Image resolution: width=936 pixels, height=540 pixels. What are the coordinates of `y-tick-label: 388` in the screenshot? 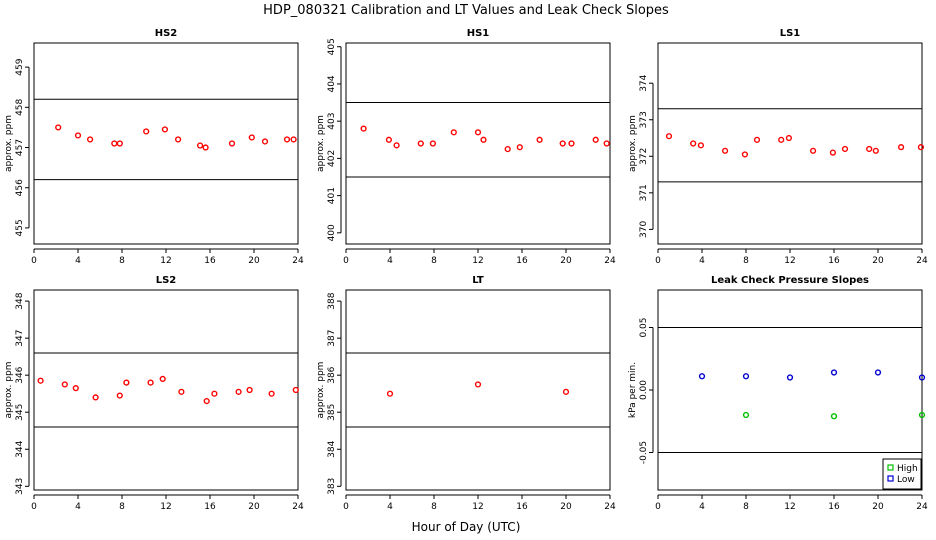 It's located at (332, 300).